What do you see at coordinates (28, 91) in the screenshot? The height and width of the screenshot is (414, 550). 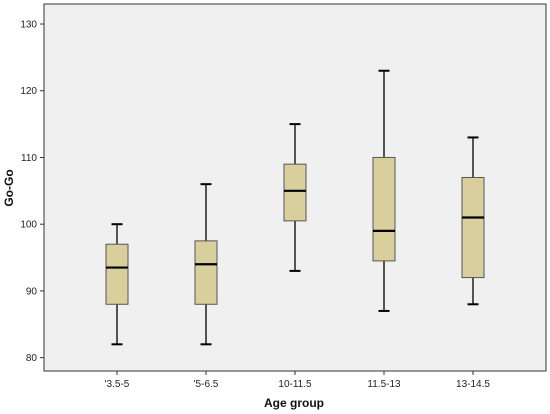 I see `y-tick-label-120: 120` at bounding box center [28, 91].